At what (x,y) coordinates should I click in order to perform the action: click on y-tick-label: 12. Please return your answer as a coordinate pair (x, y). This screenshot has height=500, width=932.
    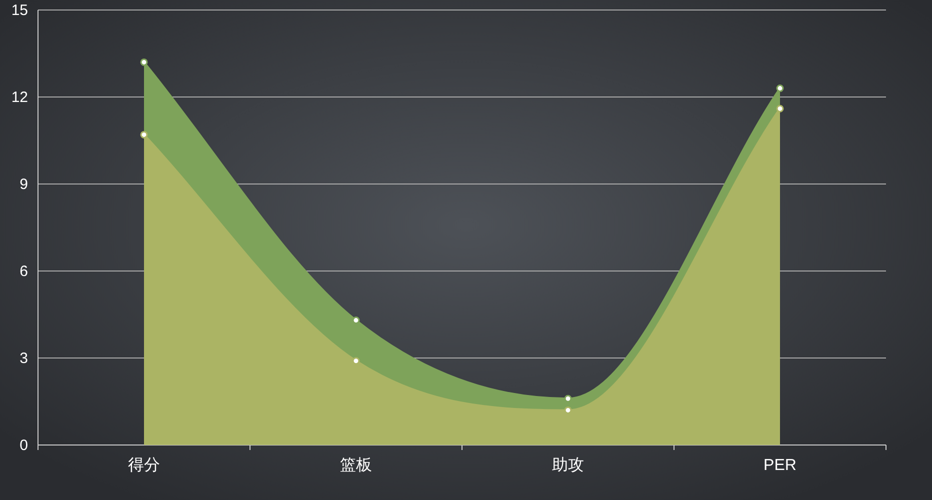
    Looking at the image, I should click on (19, 97).